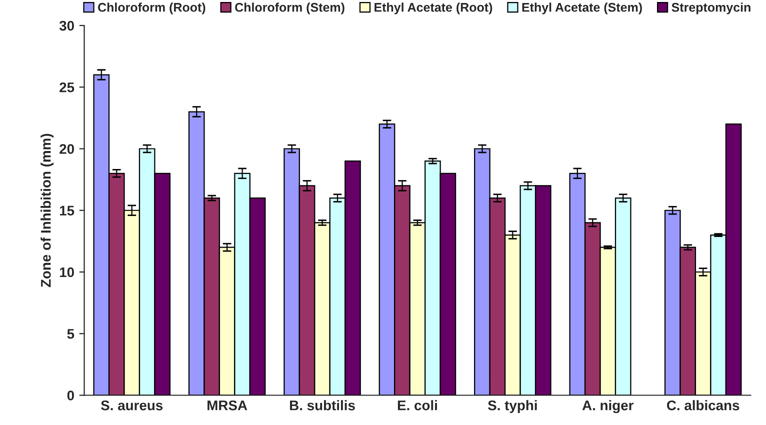 This screenshot has height=425, width=766. Describe the element at coordinates (70, 395) in the screenshot. I see `y-tick-label: 0` at that location.